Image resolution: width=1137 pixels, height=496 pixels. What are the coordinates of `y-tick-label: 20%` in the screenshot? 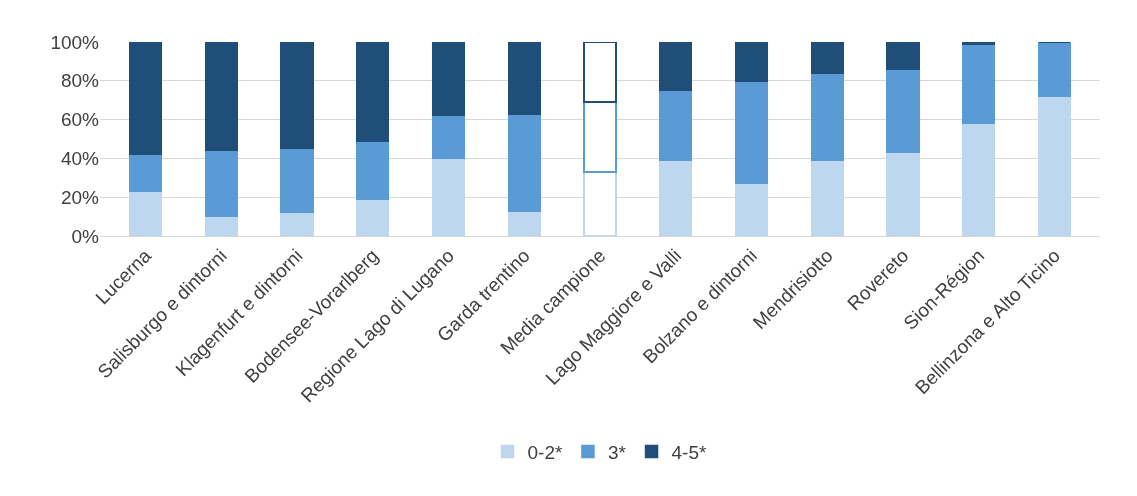 It's located at (80, 197).